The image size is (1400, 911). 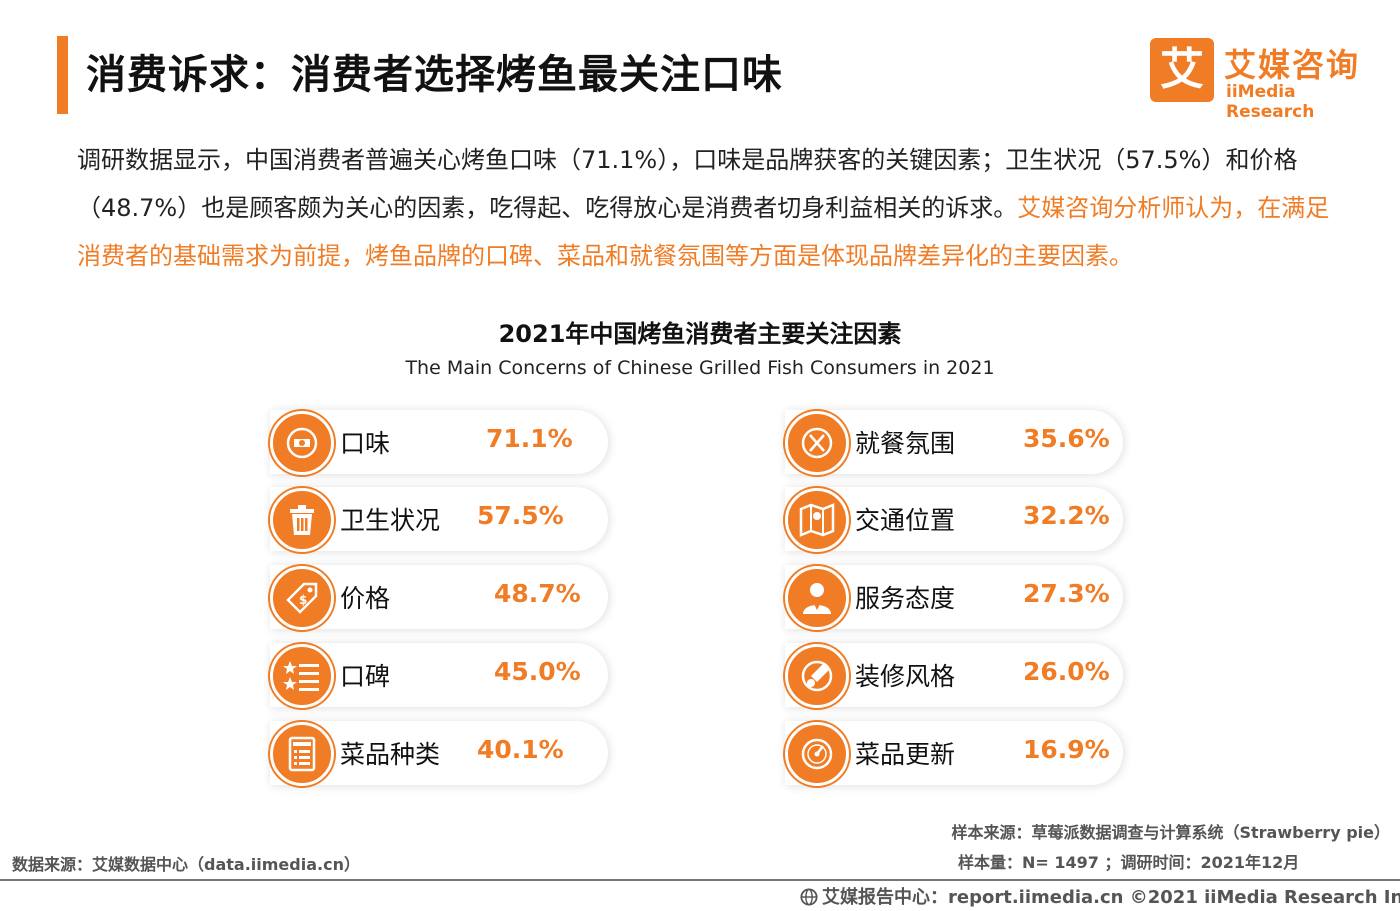 What do you see at coordinates (529, 438) in the screenshot?
I see `concern-value: 71.1%` at bounding box center [529, 438].